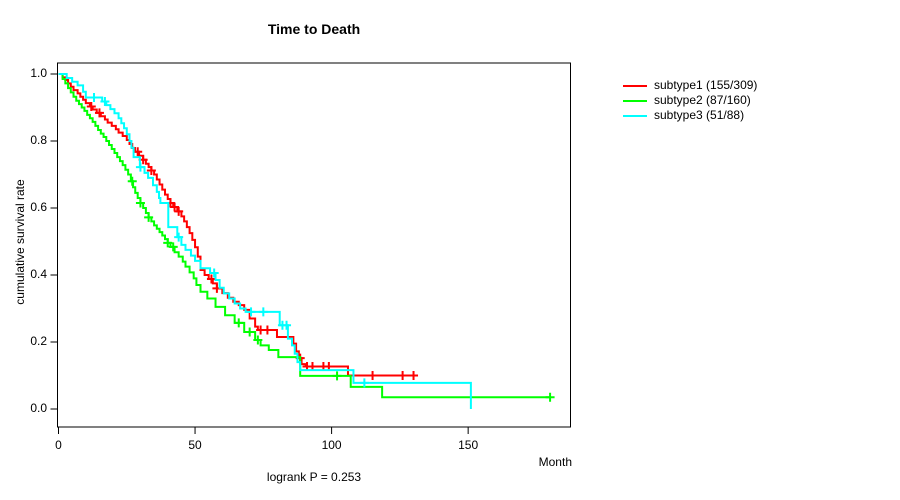 The height and width of the screenshot is (500, 900). Describe the element at coordinates (314, 477) in the screenshot. I see `logrank-pvalue-note: logrank P = 0.253` at that location.